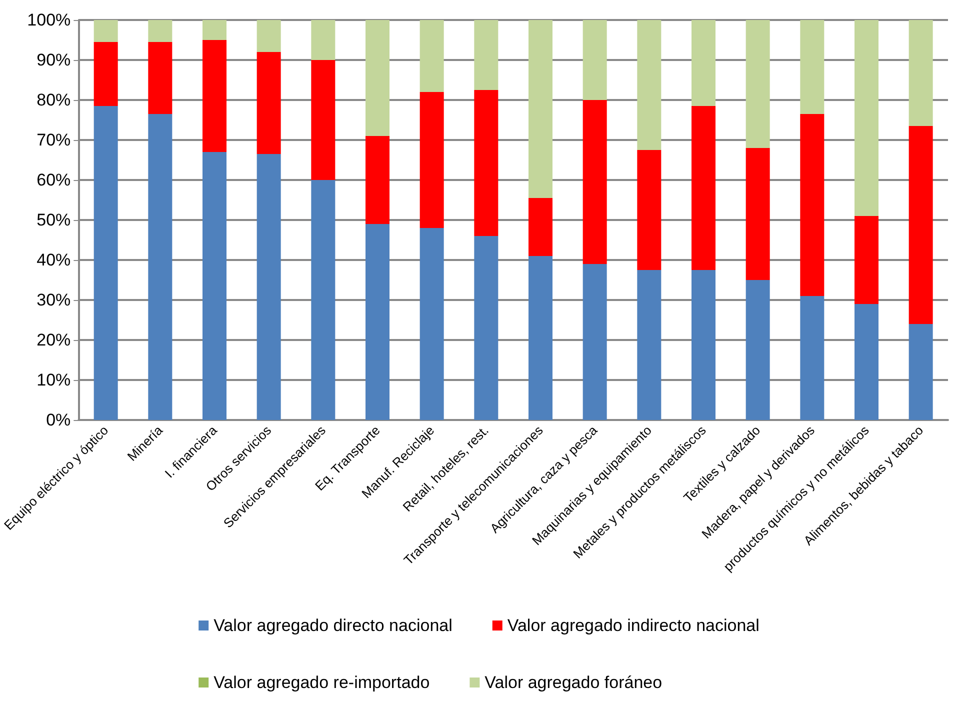 The width and height of the screenshot is (958, 704). Describe the element at coordinates (53, 180) in the screenshot. I see `y-tick-label: 60%` at that location.